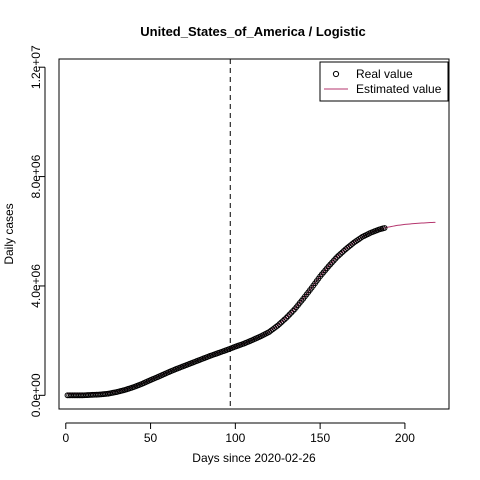  I want to click on legend-label-real-value: Real value, so click(384, 74).